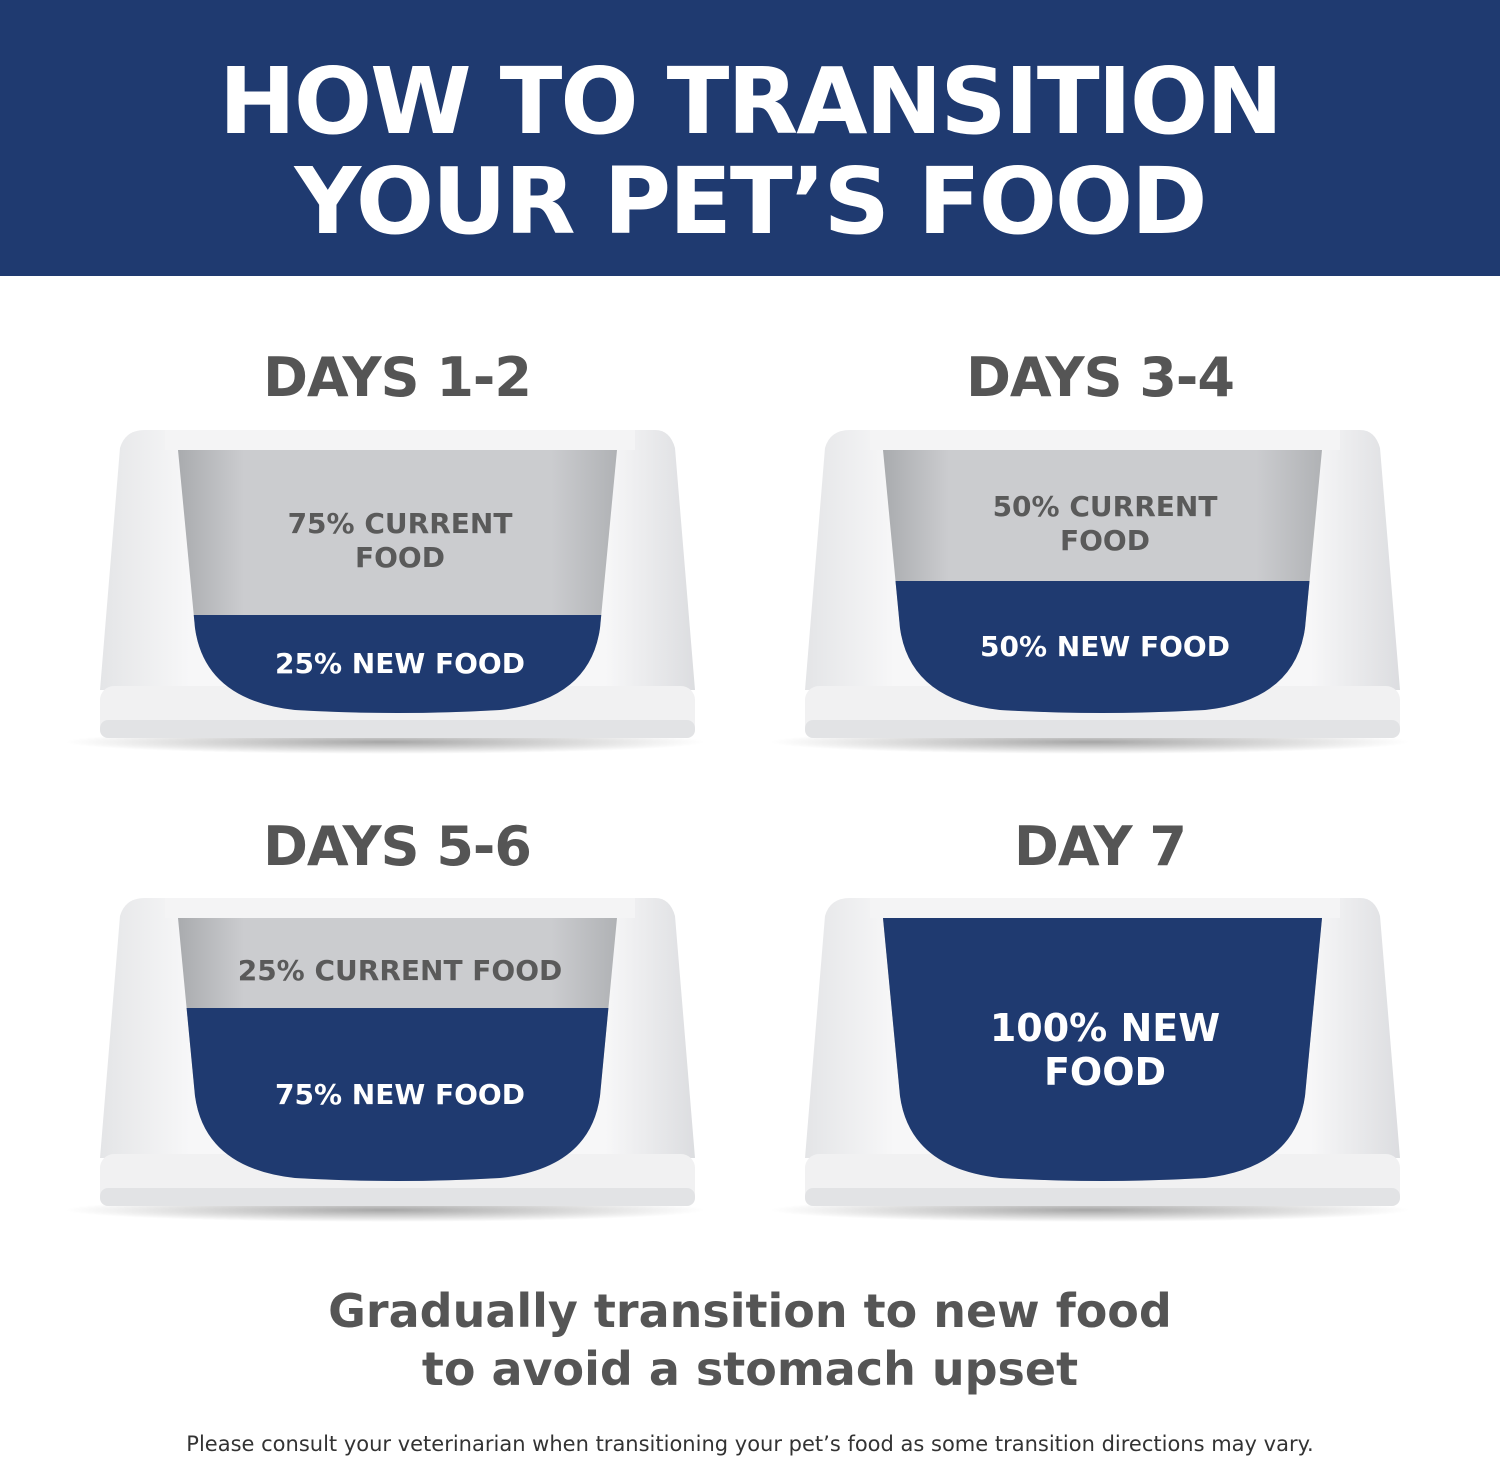  I want to click on new-food-label: 50% NEW FOOD, so click(1105, 646).